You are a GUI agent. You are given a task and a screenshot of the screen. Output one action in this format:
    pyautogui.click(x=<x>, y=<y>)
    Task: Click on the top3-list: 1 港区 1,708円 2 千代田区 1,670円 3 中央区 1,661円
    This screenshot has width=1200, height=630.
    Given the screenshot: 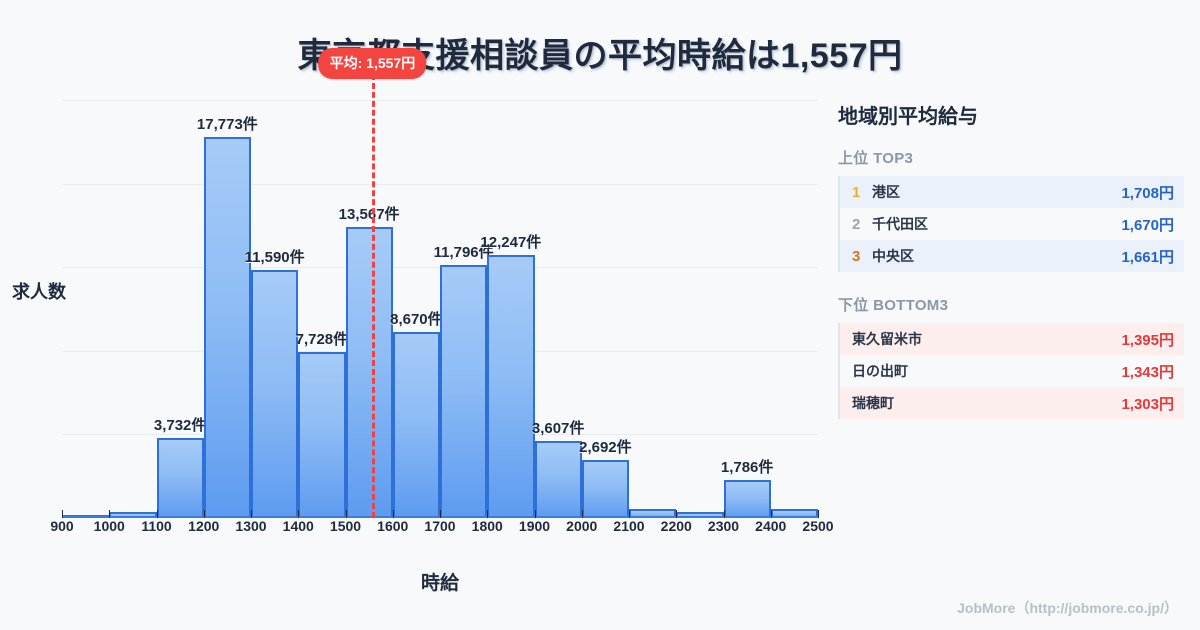 What is the action you would take?
    pyautogui.click(x=1011, y=224)
    